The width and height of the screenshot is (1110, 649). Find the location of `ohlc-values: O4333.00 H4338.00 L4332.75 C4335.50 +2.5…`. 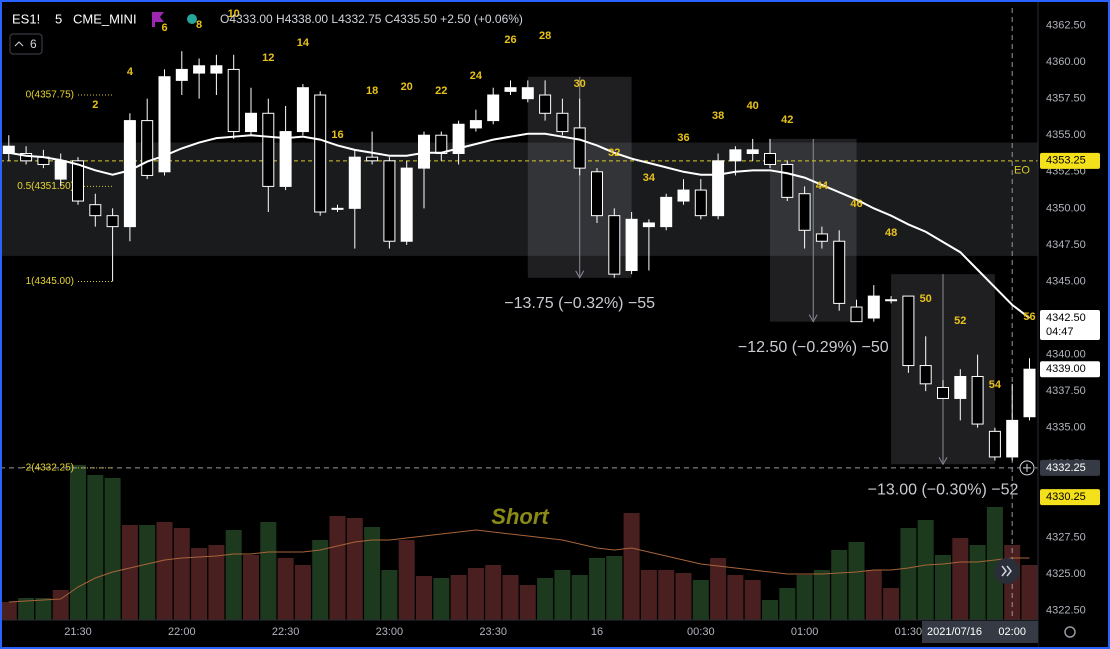

ohlc-values: O4333.00 H4338.00 L4332.75 C4335.50 +2.5… is located at coordinates (371, 19).